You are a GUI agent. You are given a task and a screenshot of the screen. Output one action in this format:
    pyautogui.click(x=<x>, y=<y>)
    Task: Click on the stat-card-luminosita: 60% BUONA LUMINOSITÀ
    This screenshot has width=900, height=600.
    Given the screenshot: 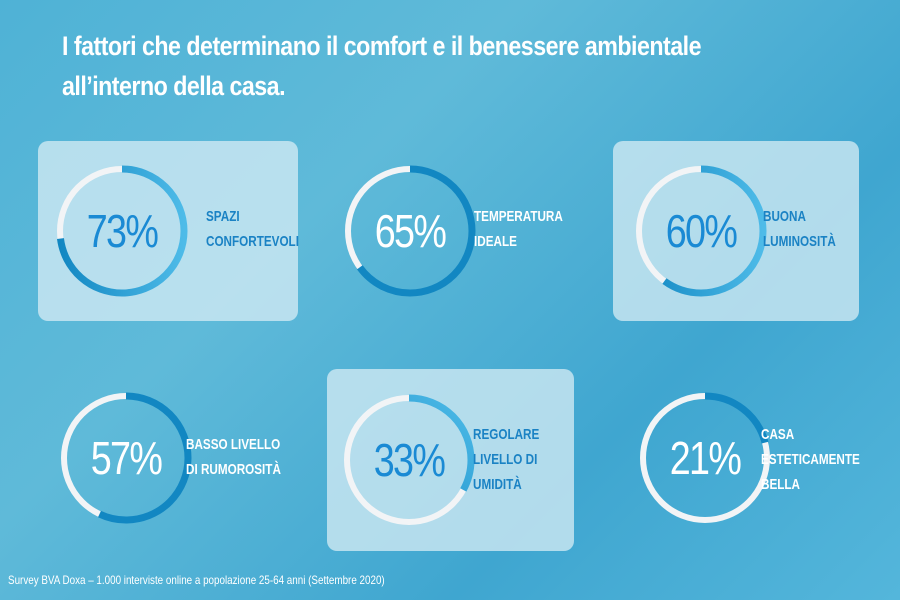 What is the action you would take?
    pyautogui.click(x=736, y=231)
    